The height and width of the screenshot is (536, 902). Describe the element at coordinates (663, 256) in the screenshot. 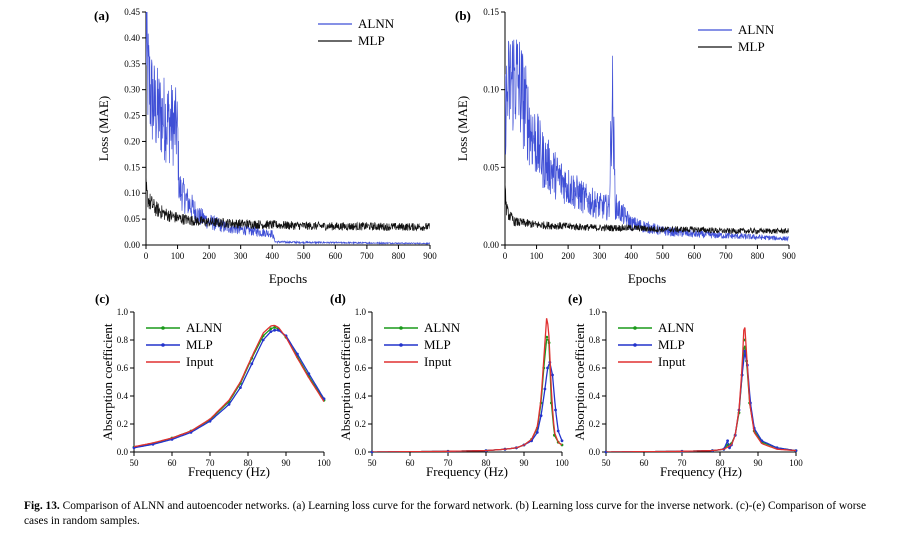

I see `x-tick-label: 500` at that location.